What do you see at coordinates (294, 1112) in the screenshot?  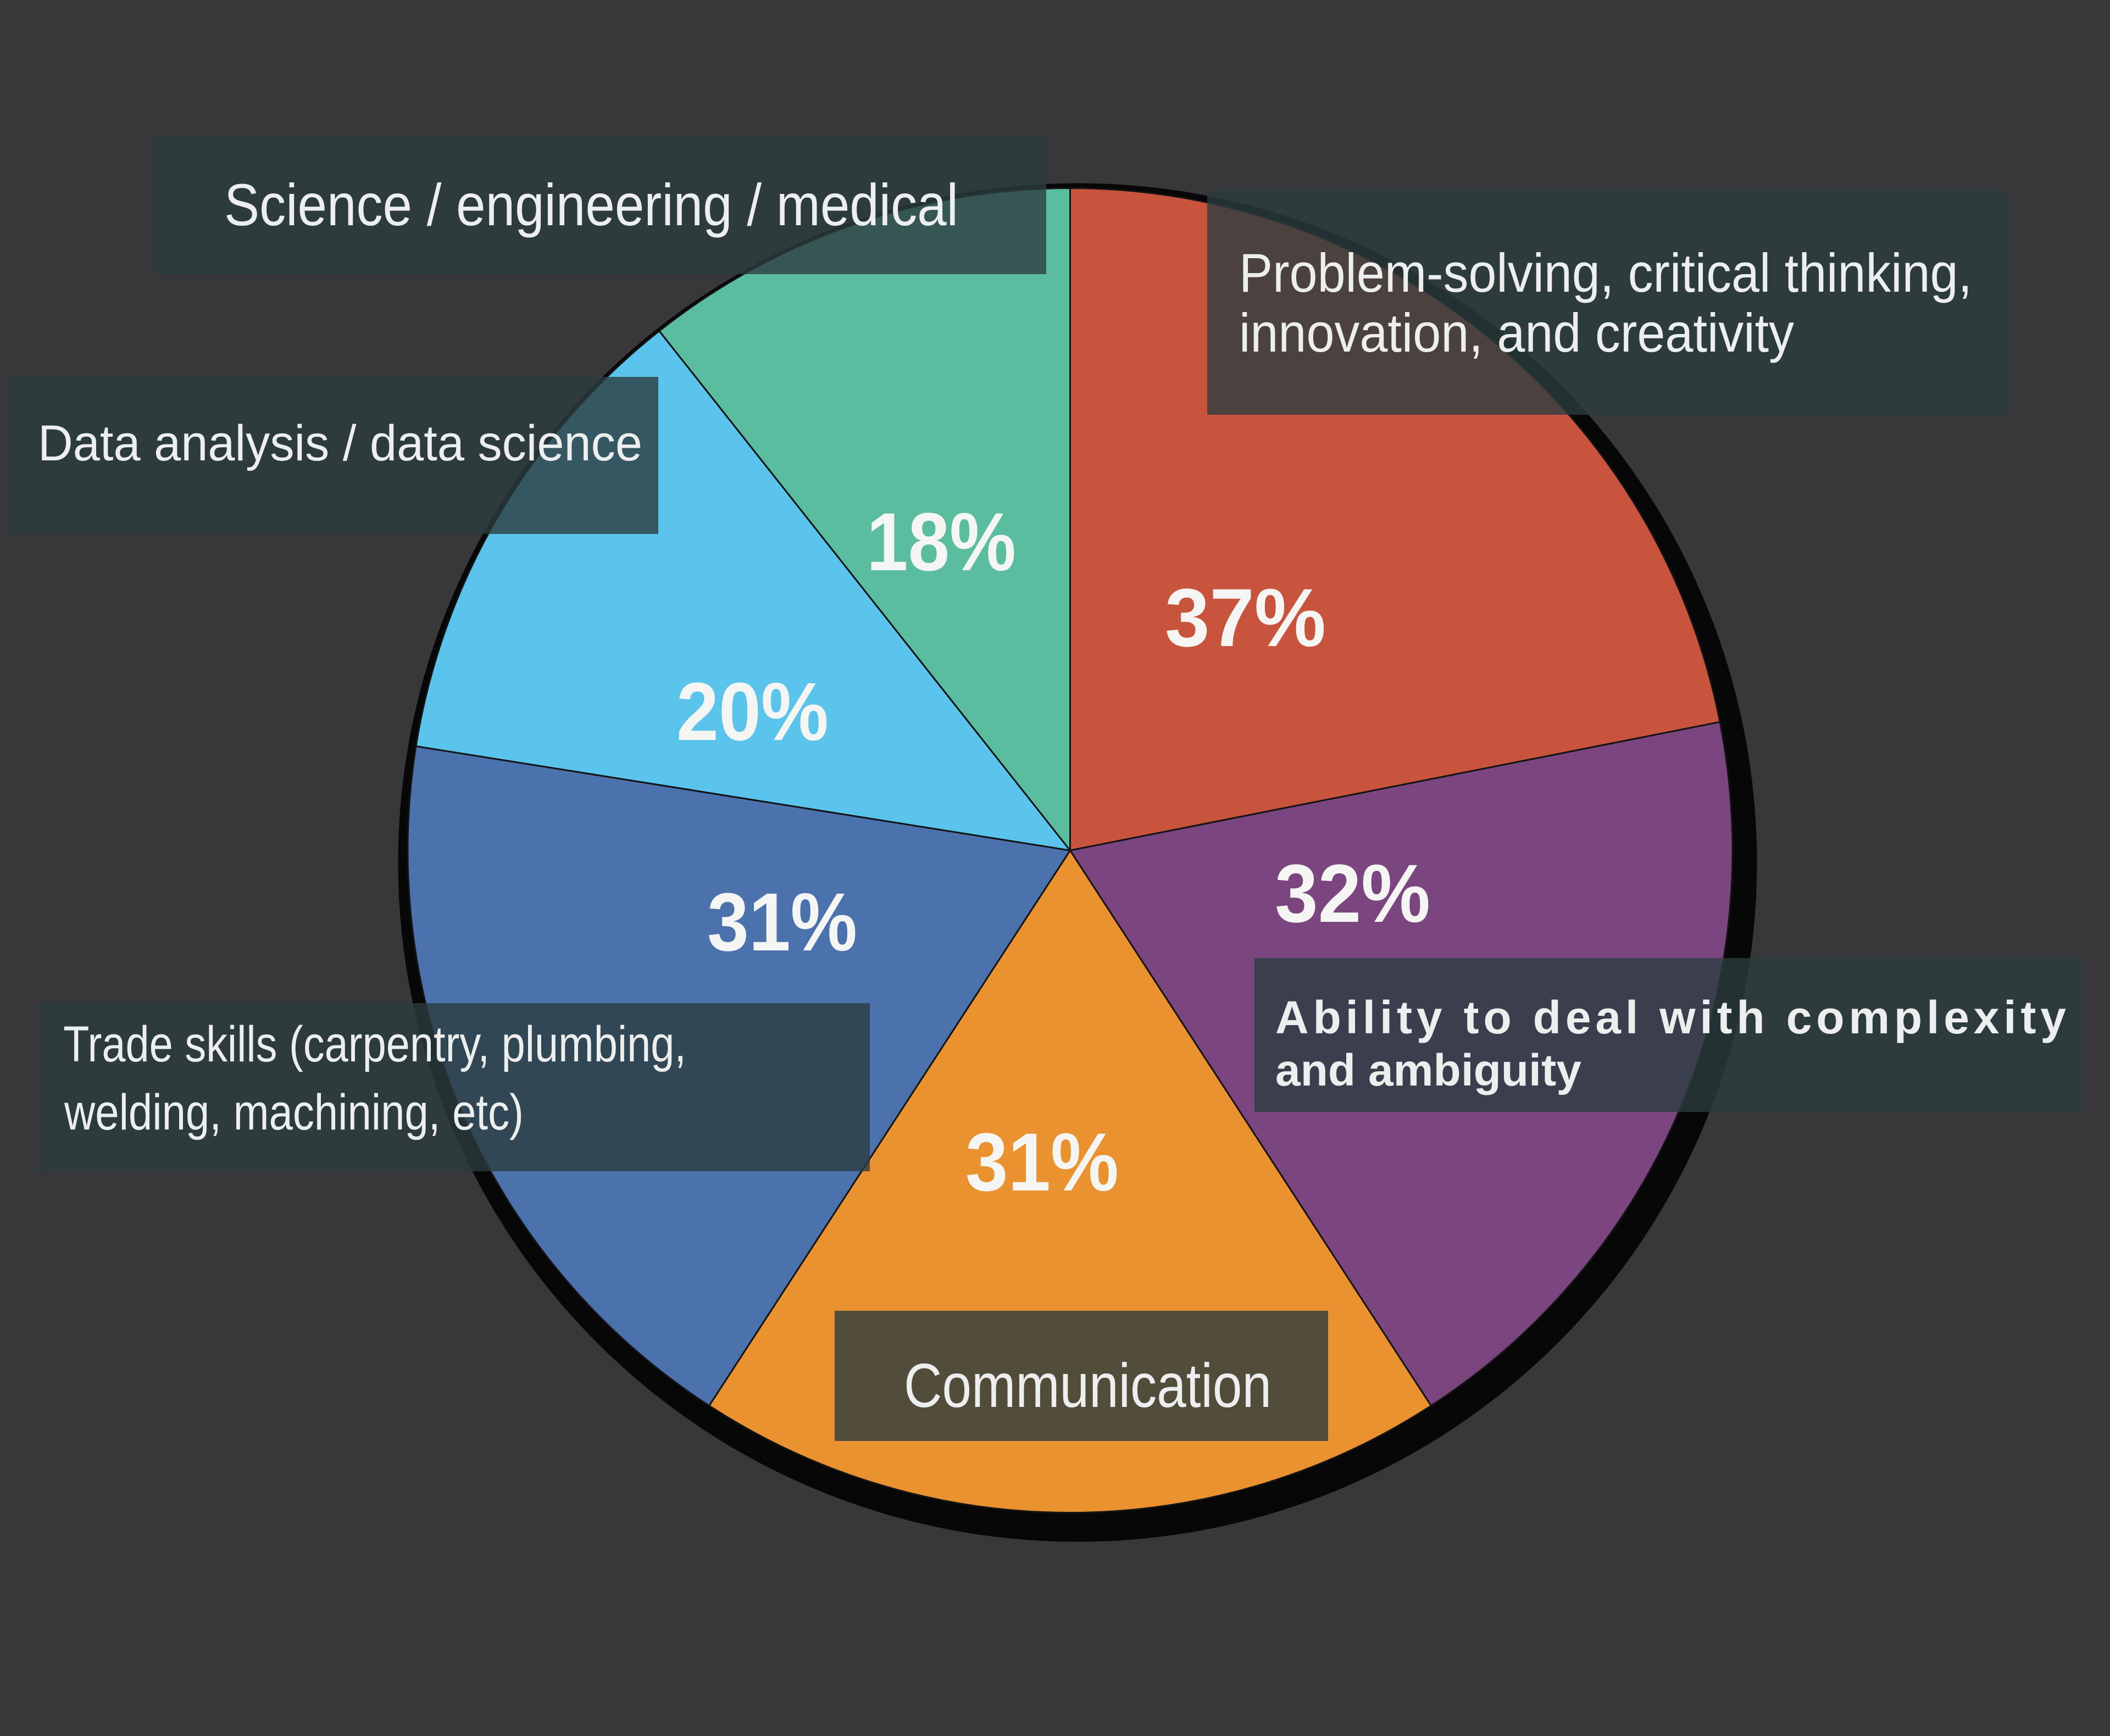 I see `svg-text: welding, machining, etc)` at bounding box center [294, 1112].